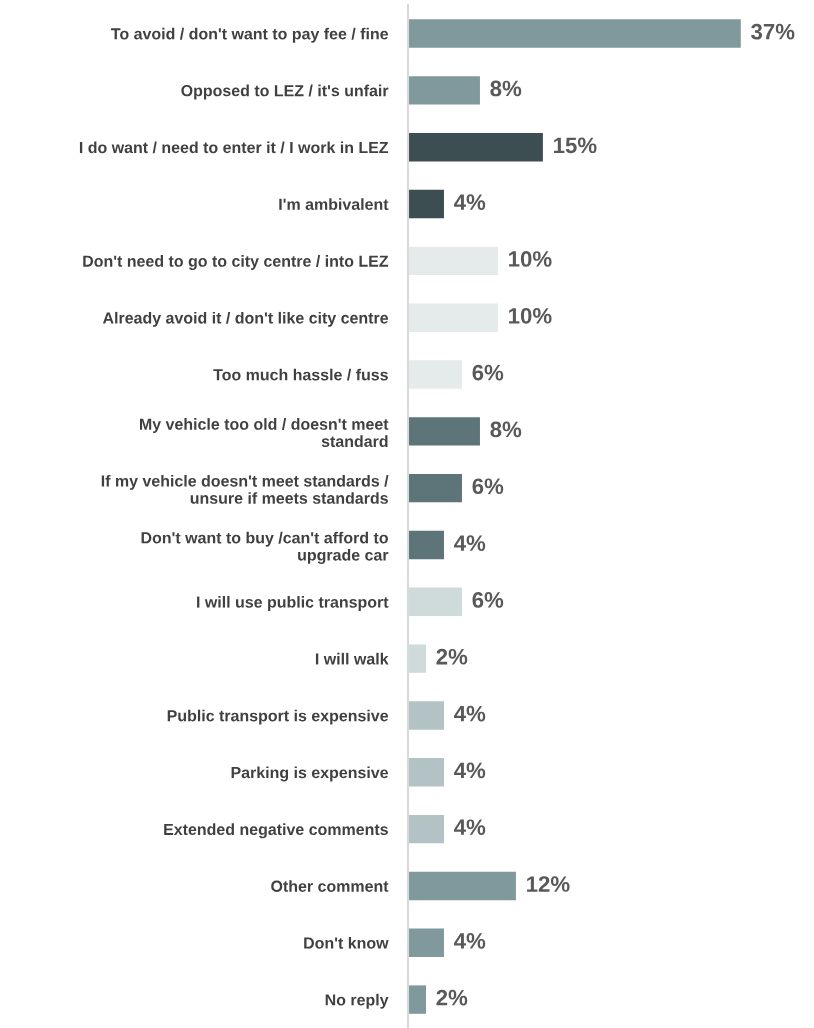 This screenshot has height=1028, width=814. I want to click on data-label: 15%, so click(575, 145).